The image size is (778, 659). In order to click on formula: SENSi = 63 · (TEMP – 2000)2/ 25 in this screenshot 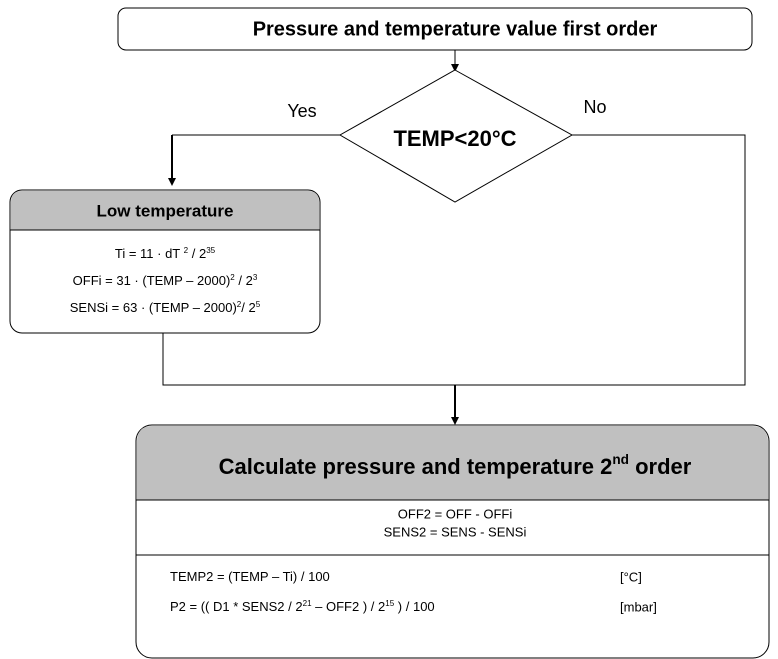, I will do `click(165, 308)`.